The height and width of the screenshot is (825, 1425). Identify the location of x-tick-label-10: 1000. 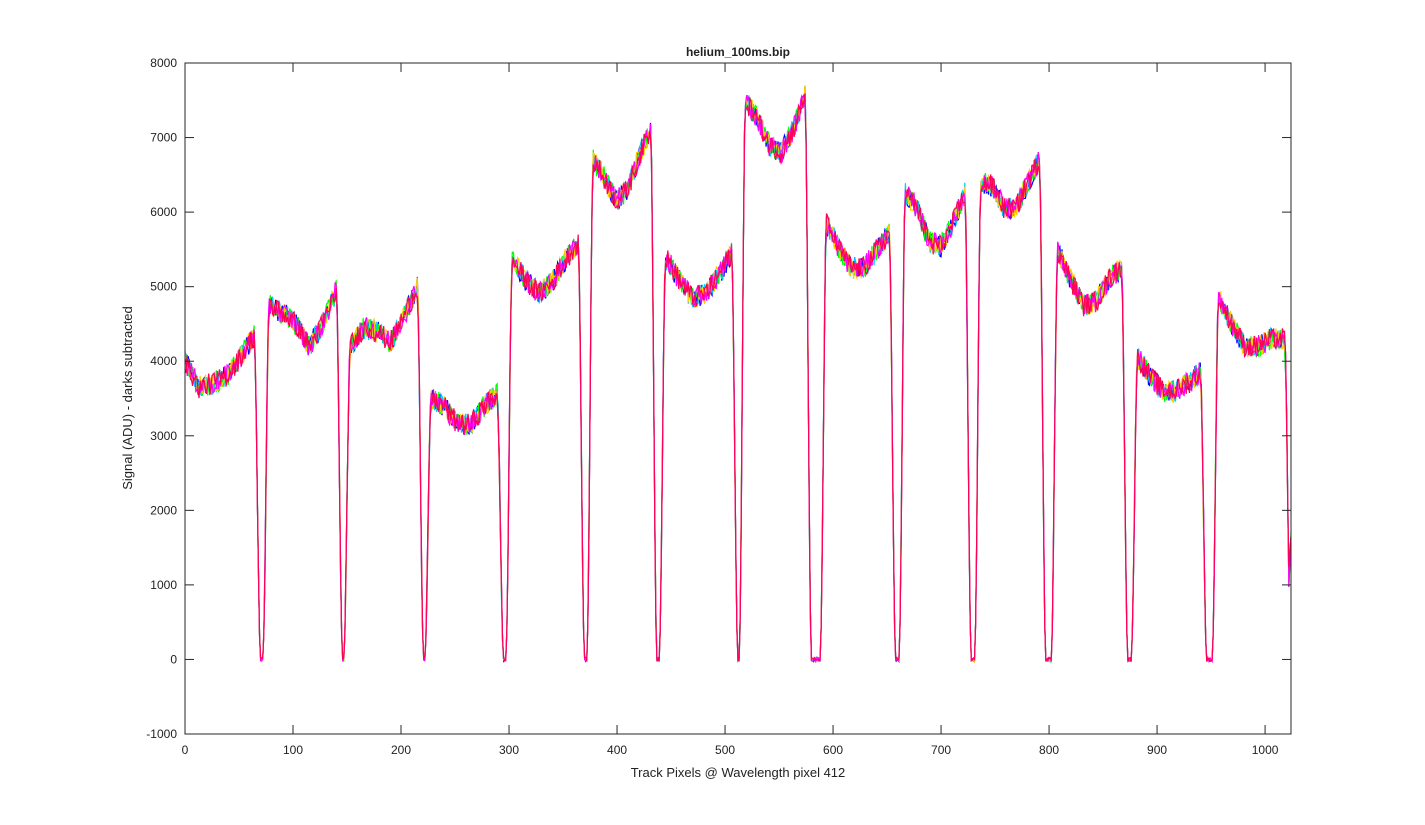
(1265, 750).